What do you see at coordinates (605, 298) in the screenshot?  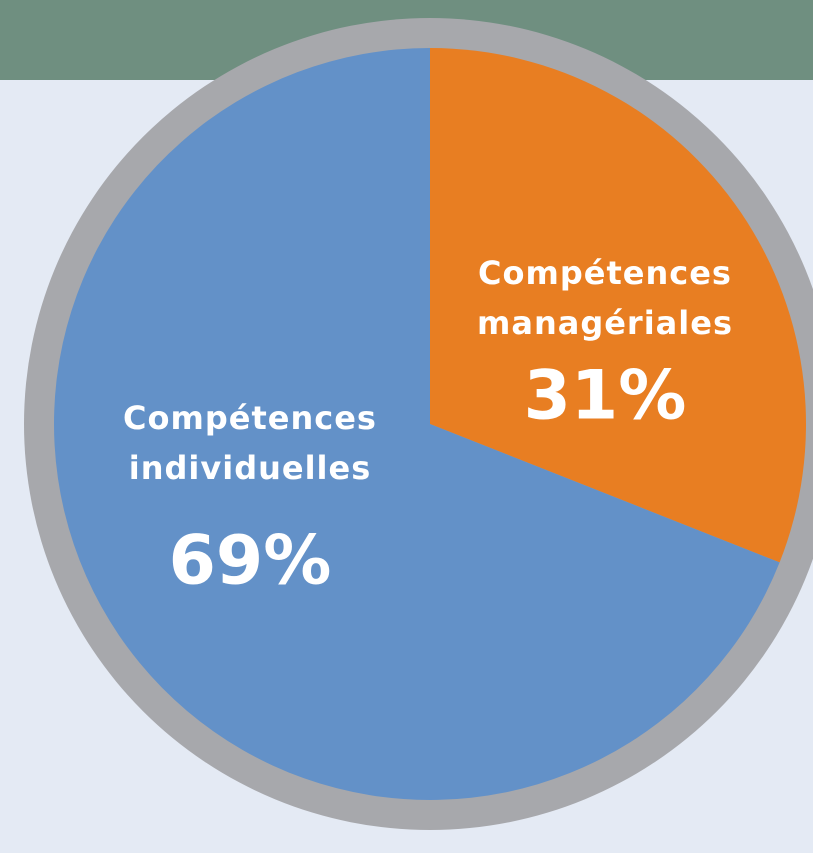 I see `slice-label: Compétences managériales` at bounding box center [605, 298].